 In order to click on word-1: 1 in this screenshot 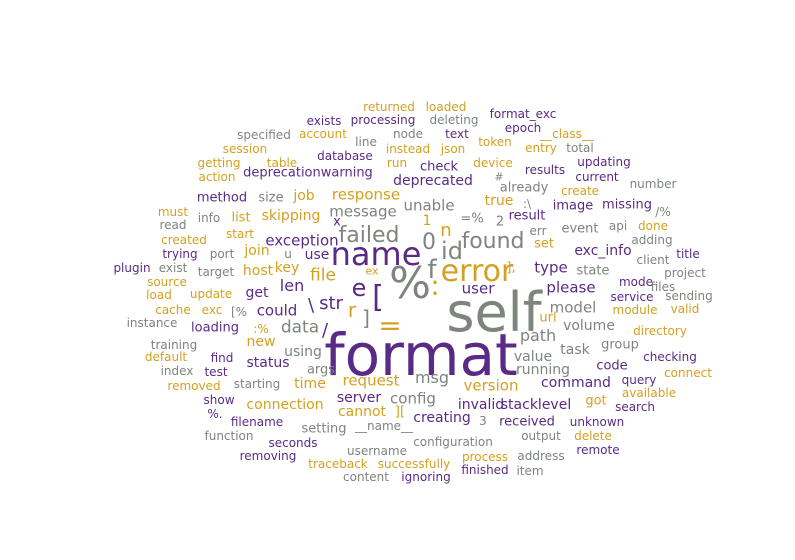, I will do `click(427, 221)`.